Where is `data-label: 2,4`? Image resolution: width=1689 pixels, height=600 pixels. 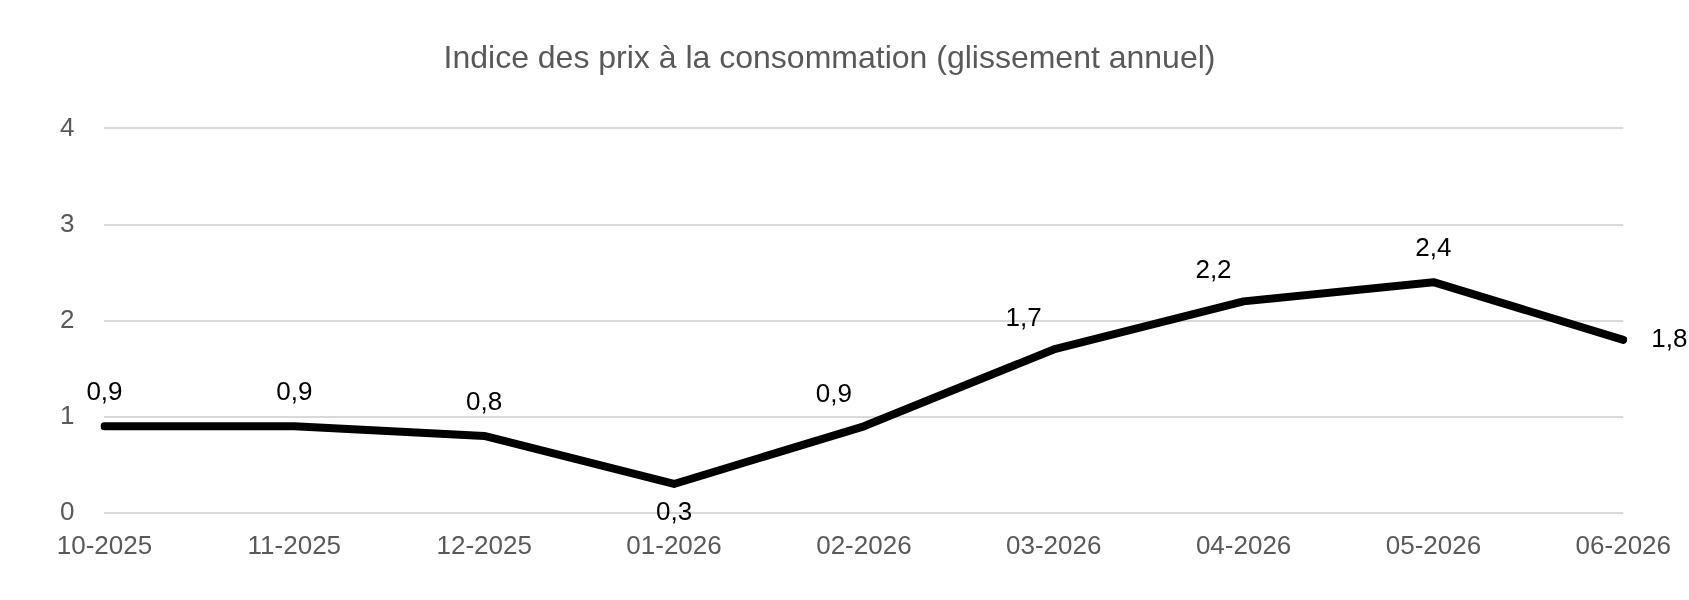
data-label: 2,4 is located at coordinates (1433, 247).